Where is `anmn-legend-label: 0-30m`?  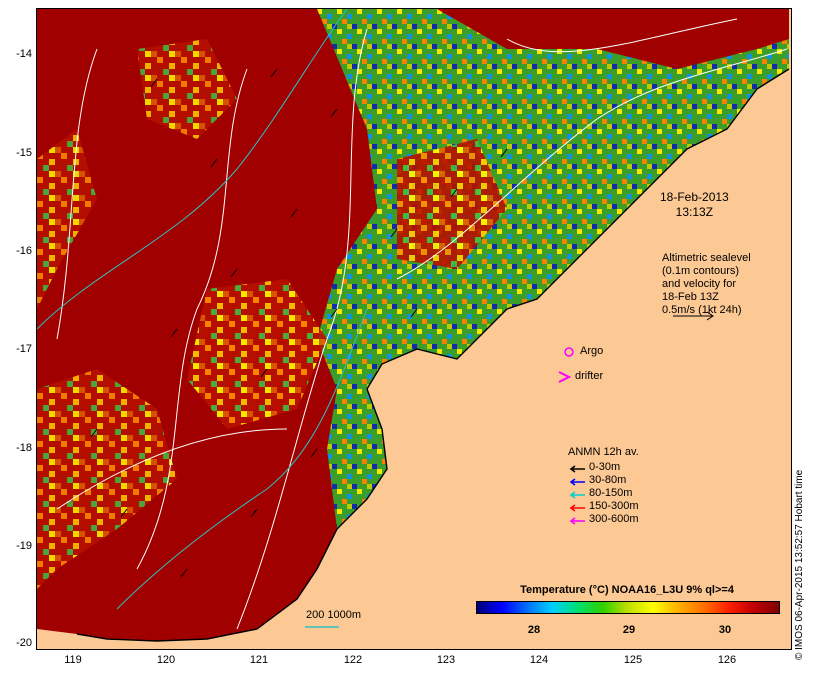 anmn-legend-label: 0-30m is located at coordinates (605, 467).